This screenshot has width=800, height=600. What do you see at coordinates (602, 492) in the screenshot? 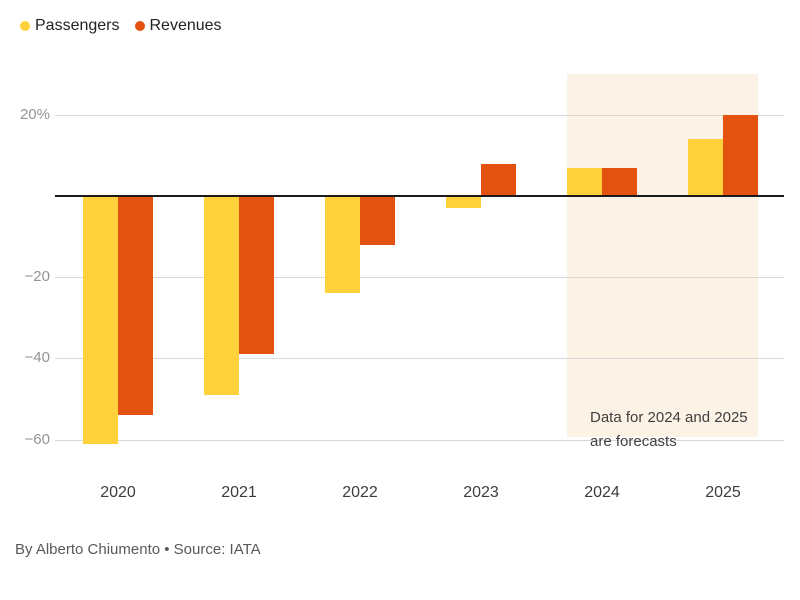
I see `x-axis-tick-label: 2024` at bounding box center [602, 492].